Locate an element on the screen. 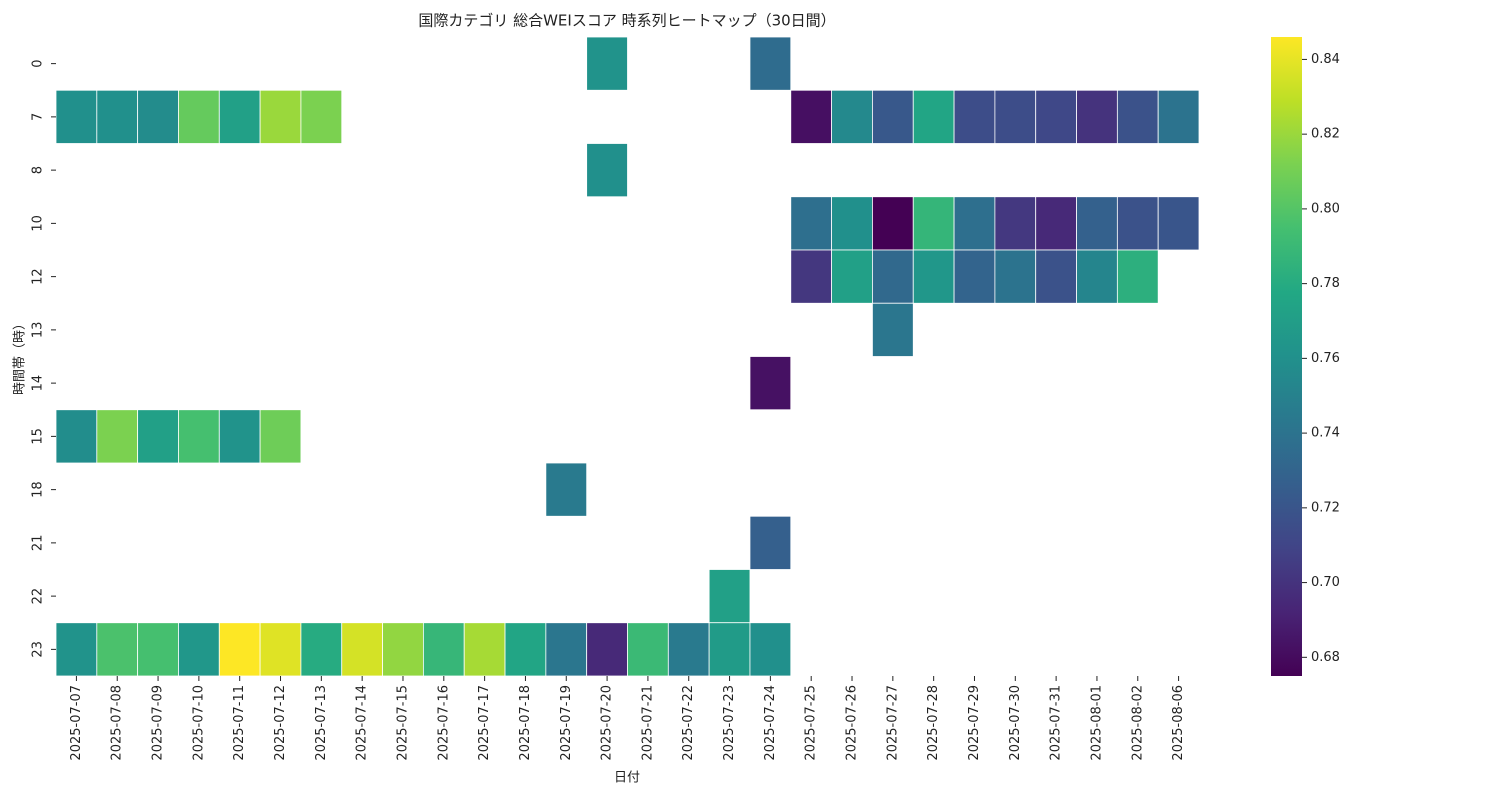  y-tick-label: 14 is located at coordinates (38, 383).